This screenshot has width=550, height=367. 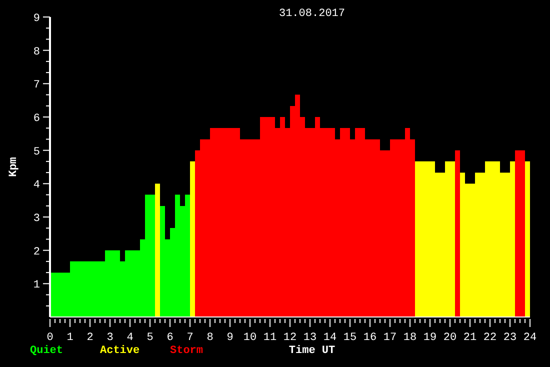 What do you see at coordinates (70, 338) in the screenshot?
I see `x-tick-label: 1` at bounding box center [70, 338].